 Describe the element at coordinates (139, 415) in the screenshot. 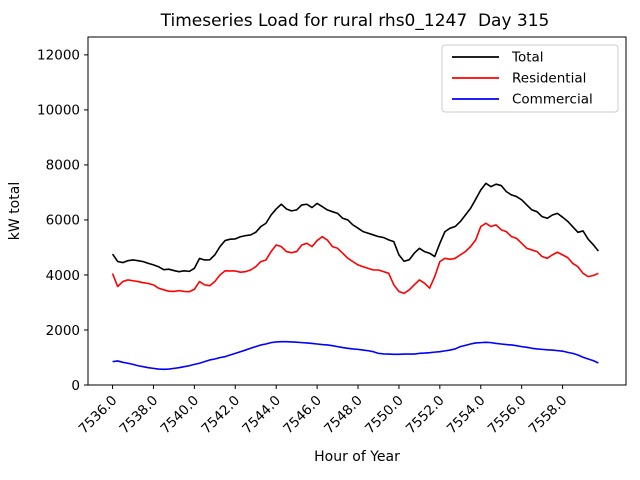

I see `x-tick-label: 7538.0` at that location.